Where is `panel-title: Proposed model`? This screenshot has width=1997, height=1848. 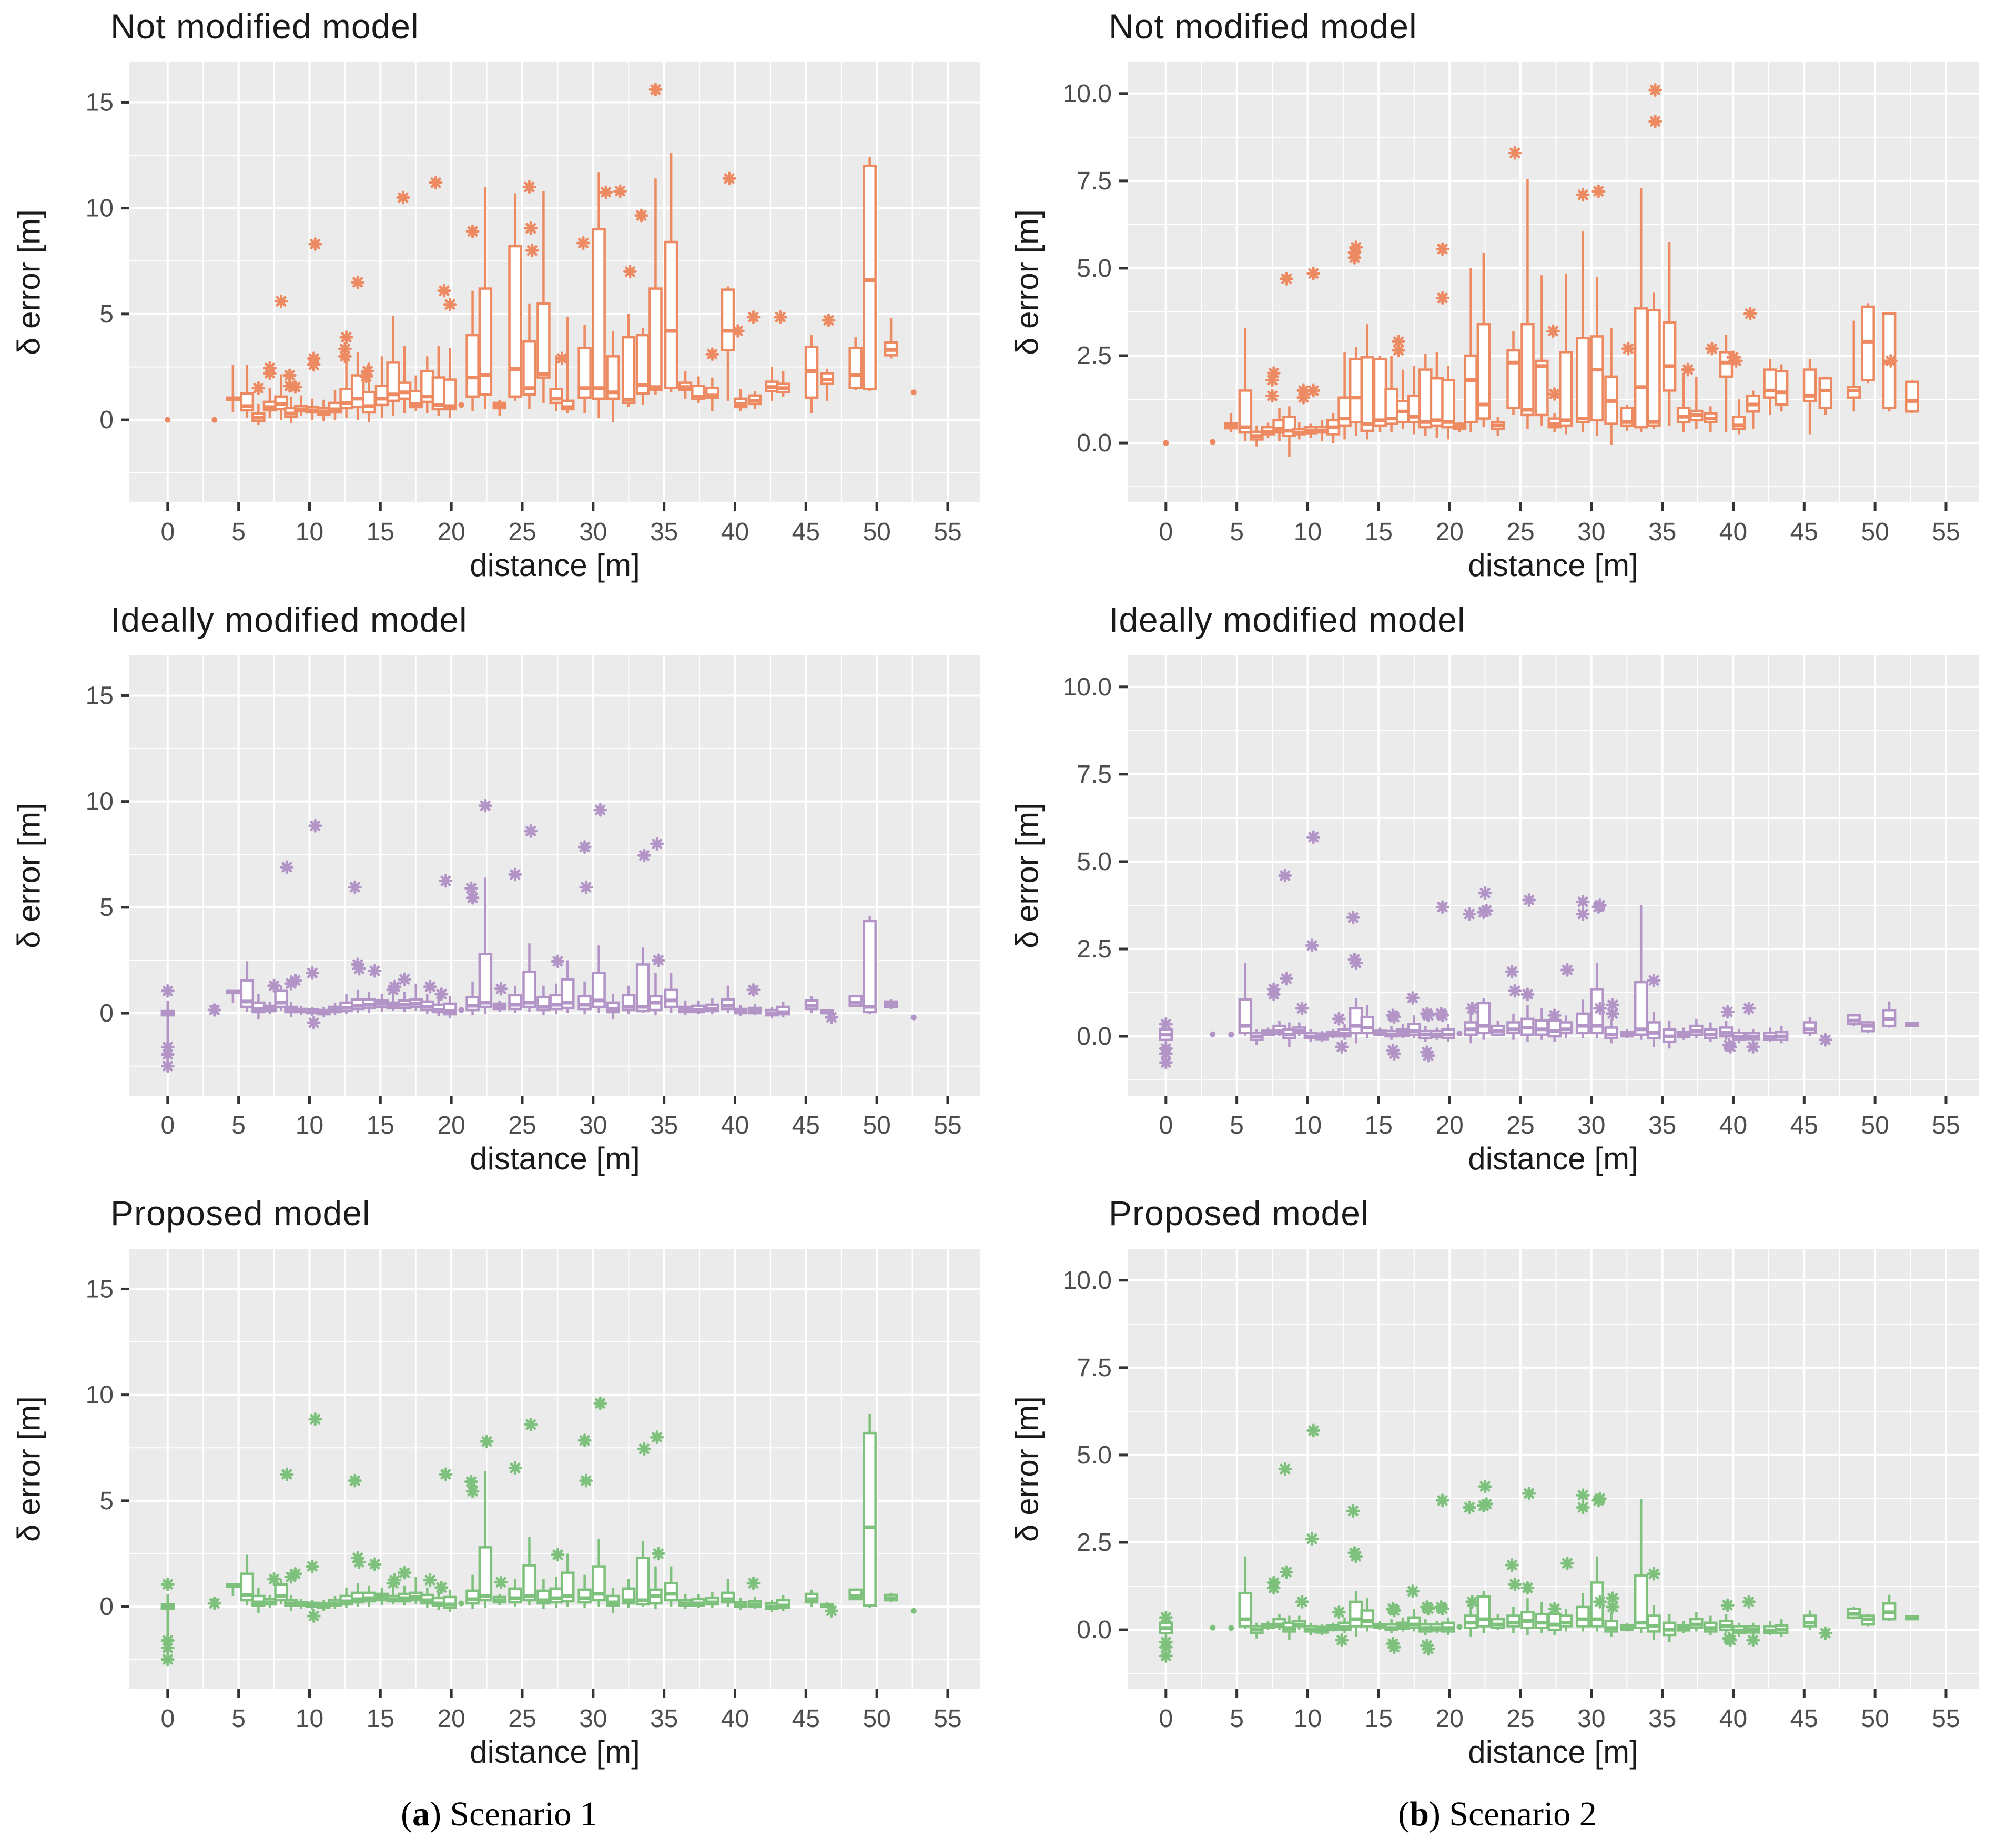
panel-title: Proposed model is located at coordinates (240, 1214).